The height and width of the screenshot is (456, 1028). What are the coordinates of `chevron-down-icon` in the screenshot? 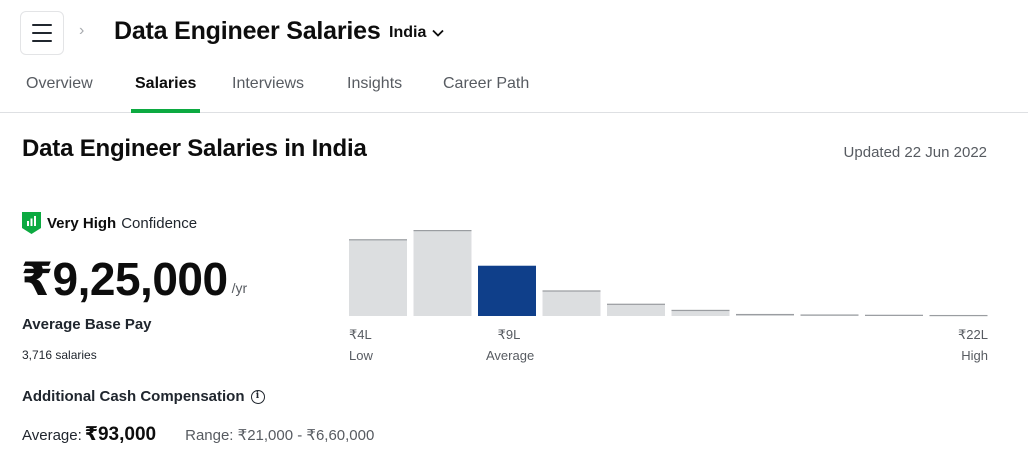 It's located at (438, 33).